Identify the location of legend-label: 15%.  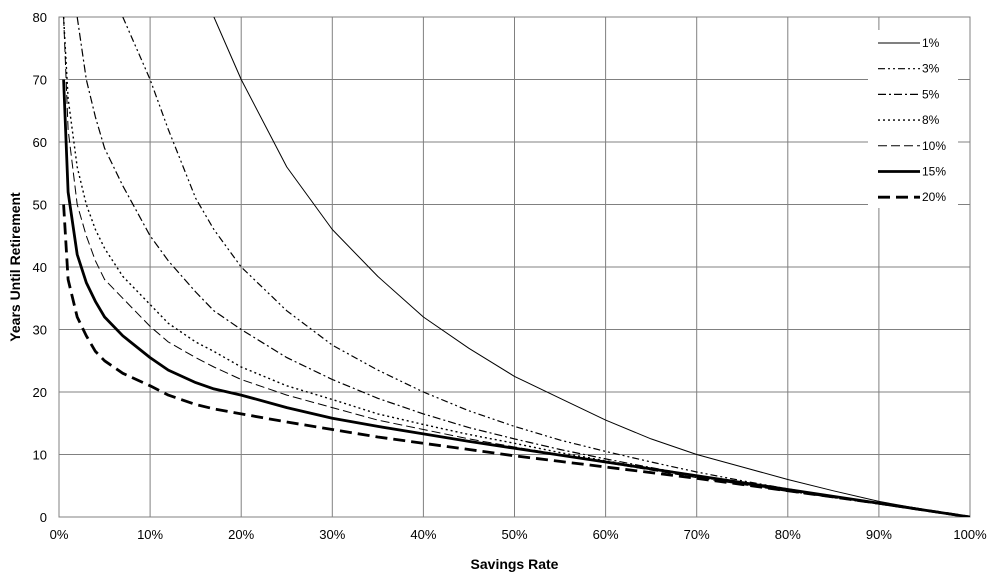
(934, 172).